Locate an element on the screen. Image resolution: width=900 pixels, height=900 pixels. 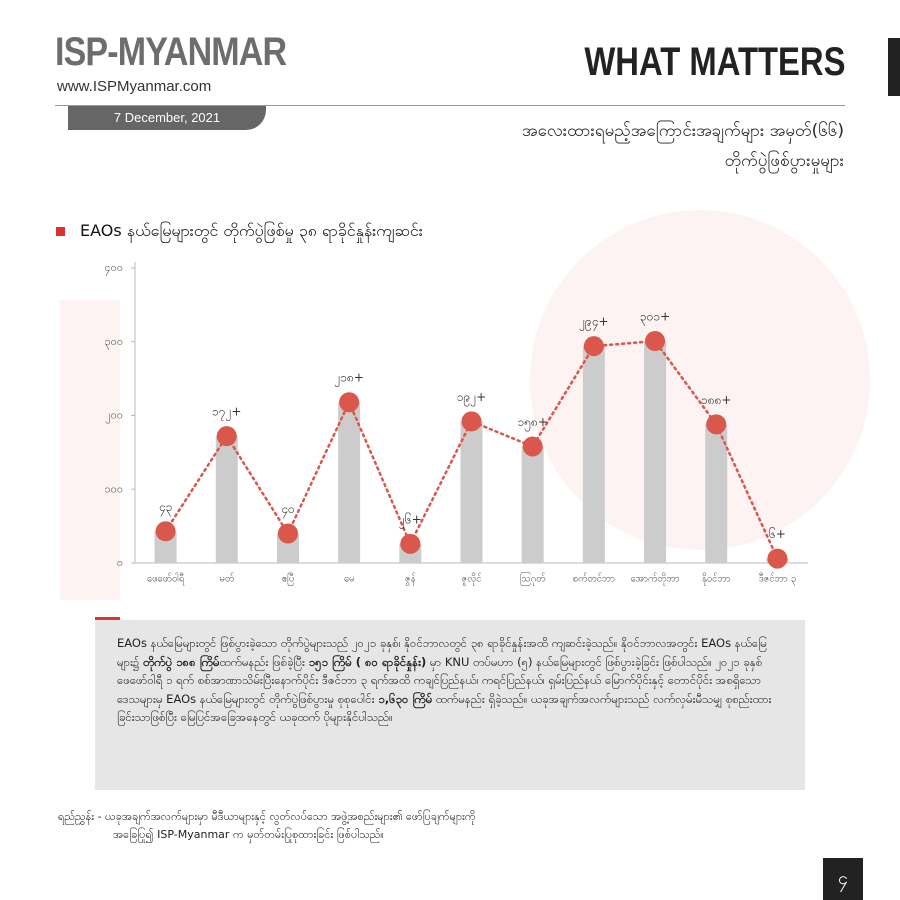
accent is located at coordinates (107, 618).